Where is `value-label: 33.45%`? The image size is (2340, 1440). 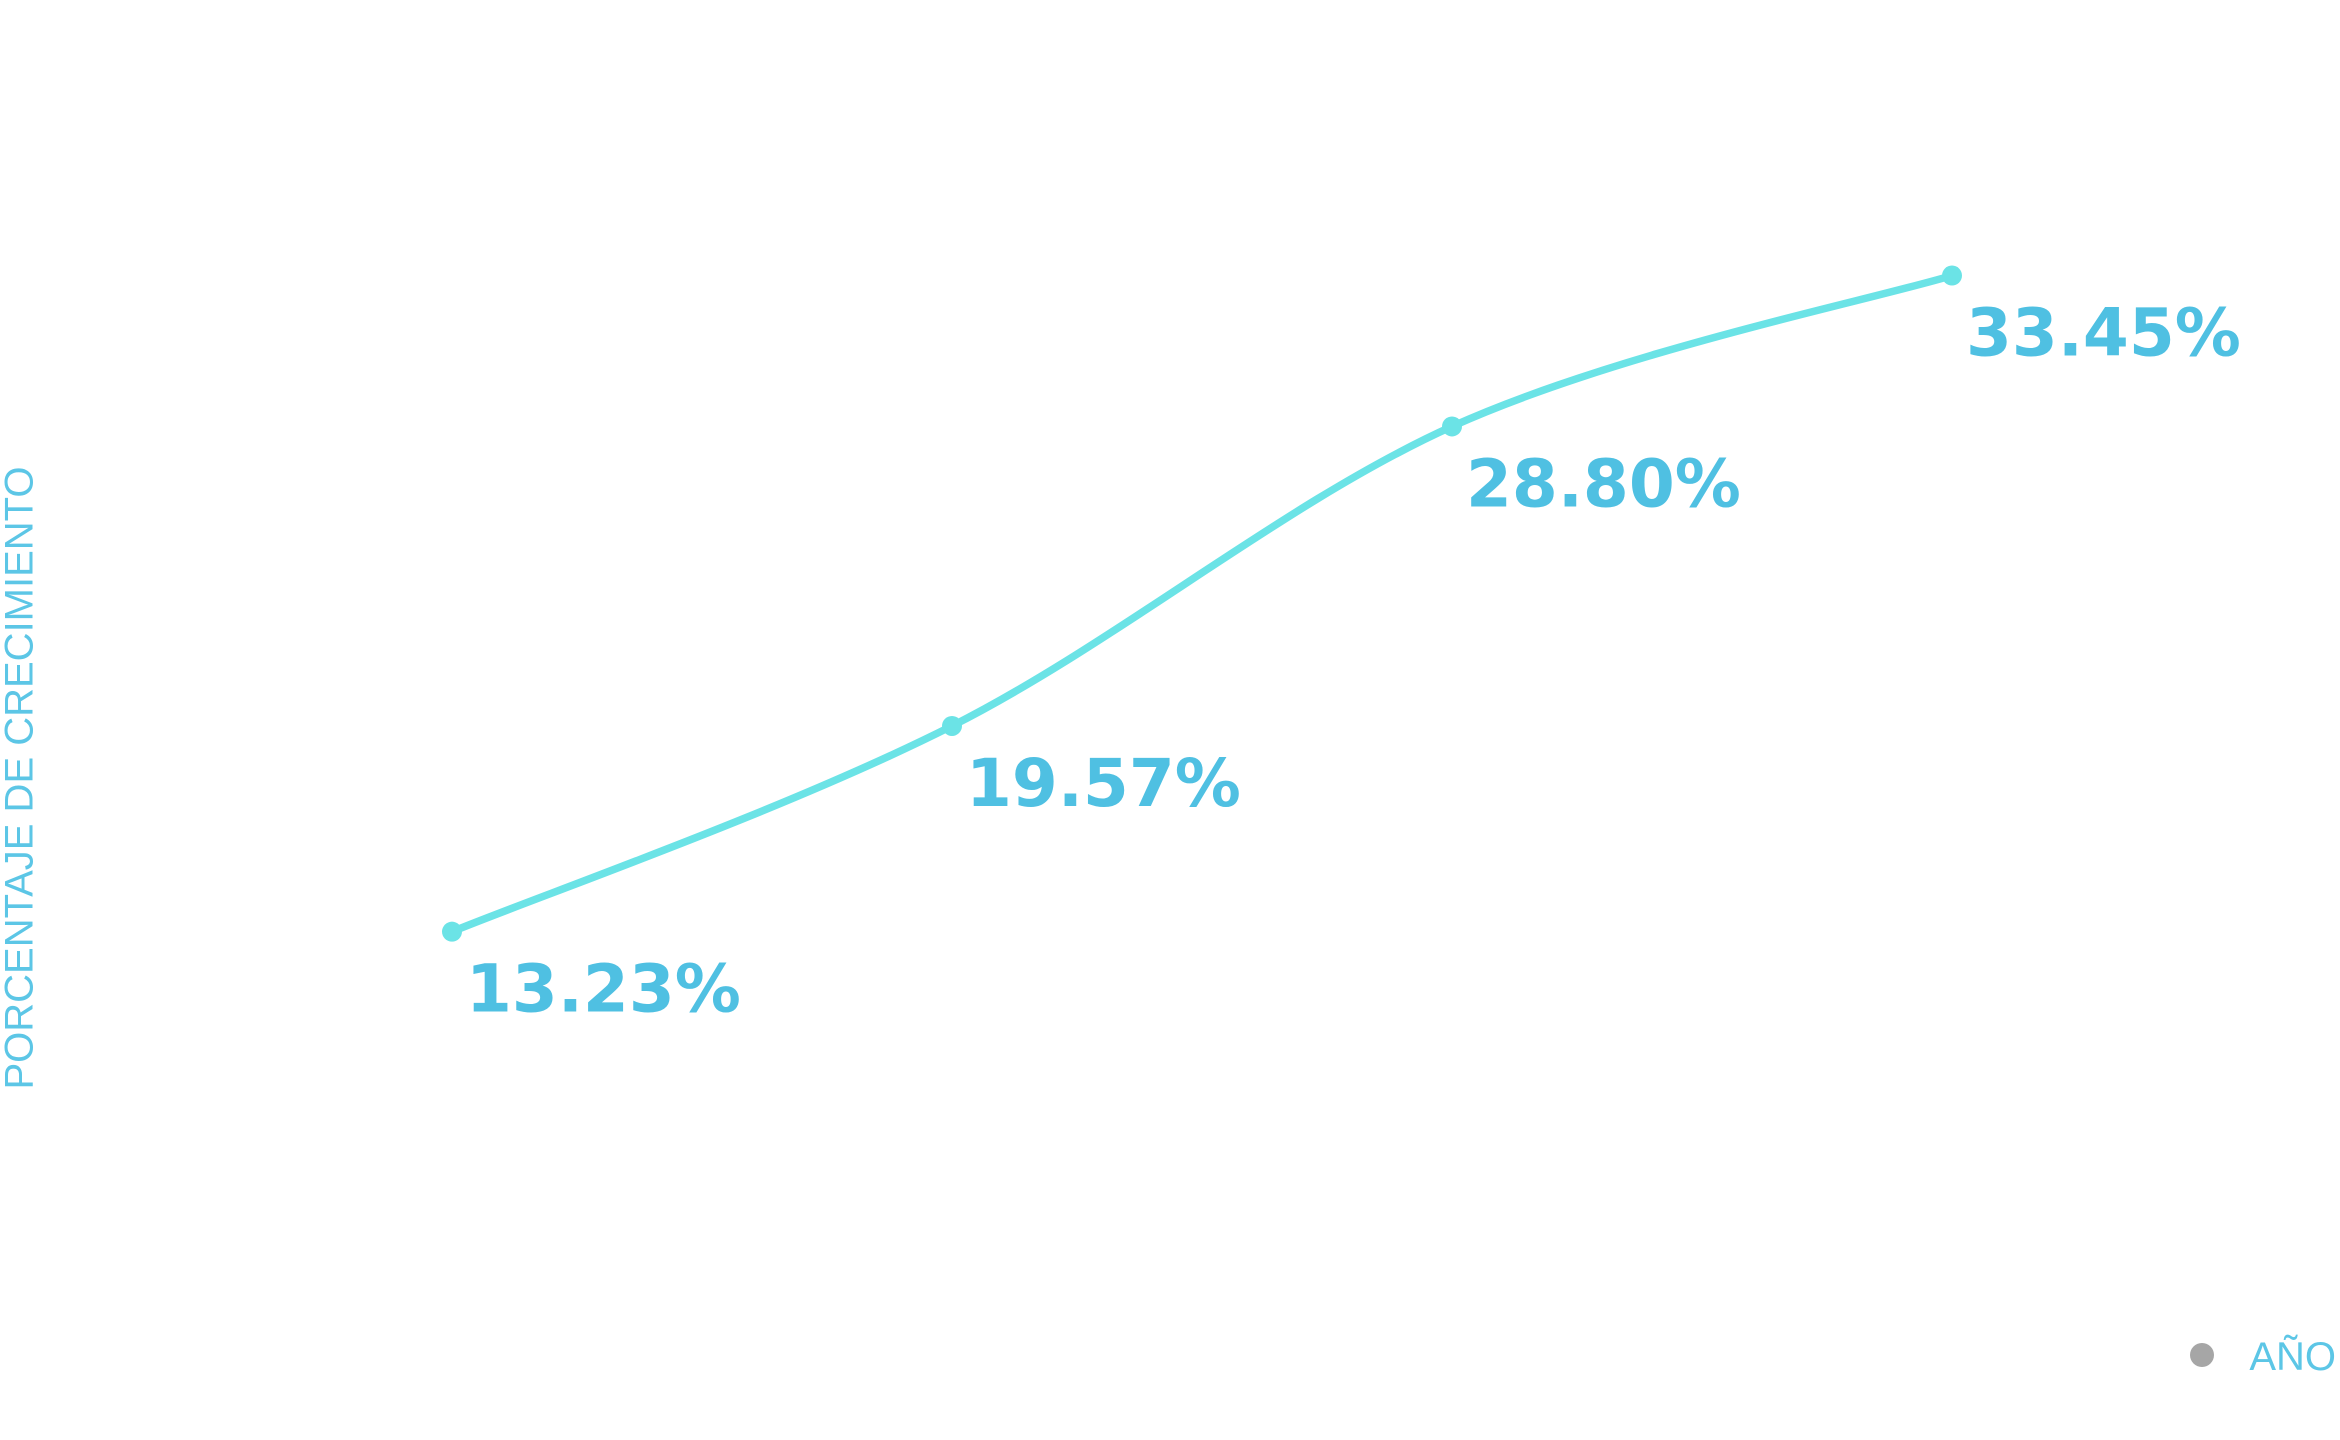 value-label: 33.45% is located at coordinates (2103, 333).